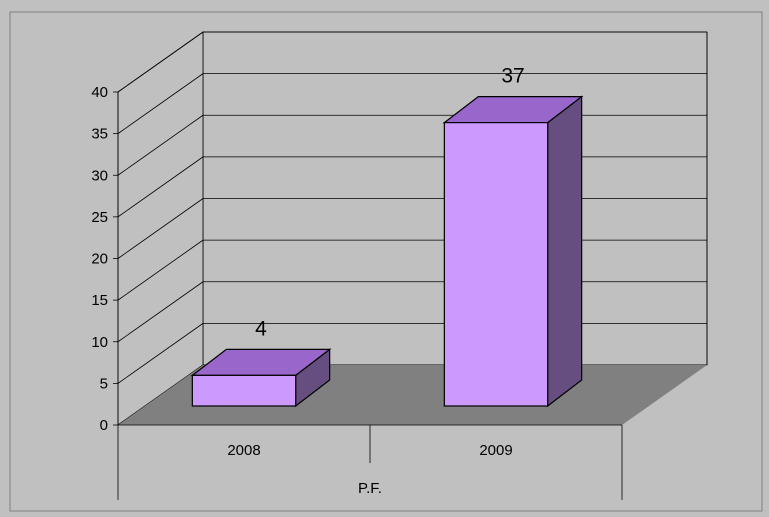  I want to click on bar-side-face, so click(565, 251).